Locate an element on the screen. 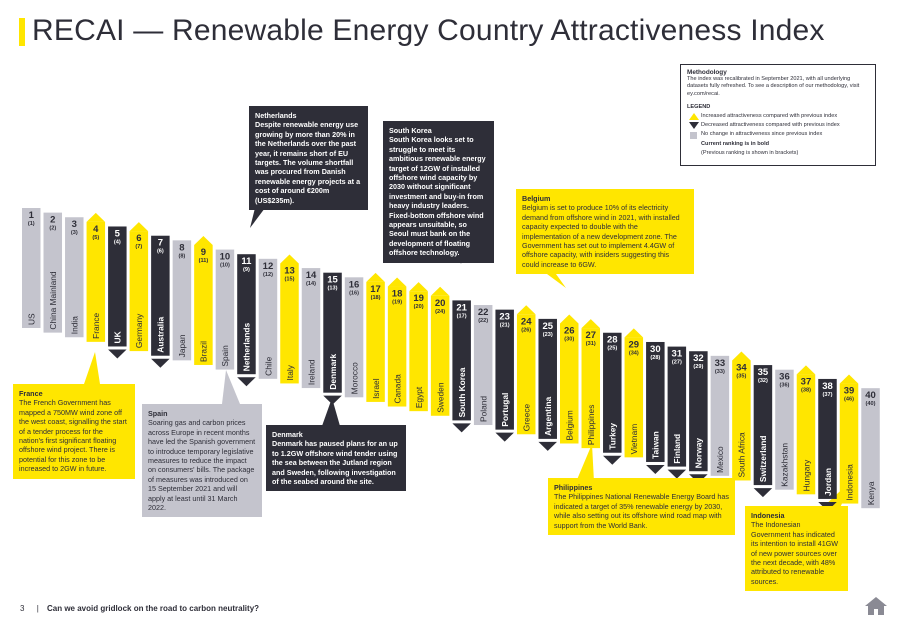 The image size is (904, 628). bar-group-egypt: 19(20) Egypt is located at coordinates (418, 347).